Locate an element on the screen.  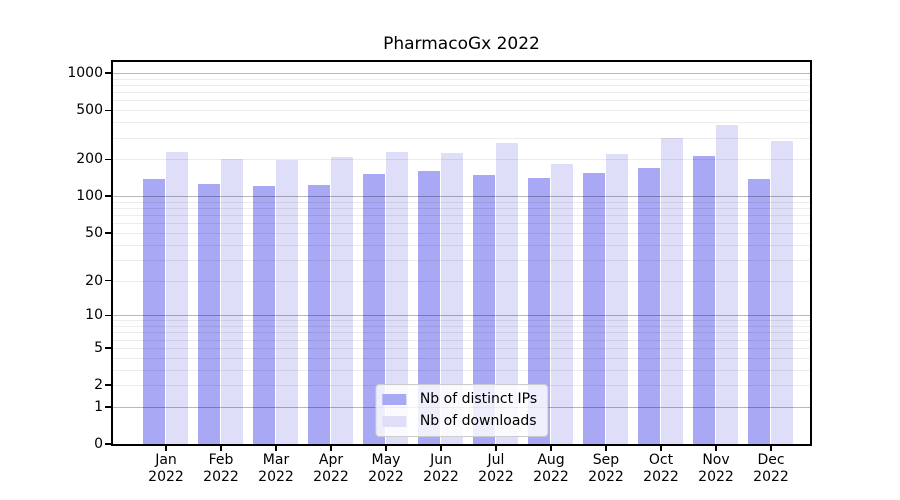
bar-downloads-mar is located at coordinates (287, 302).